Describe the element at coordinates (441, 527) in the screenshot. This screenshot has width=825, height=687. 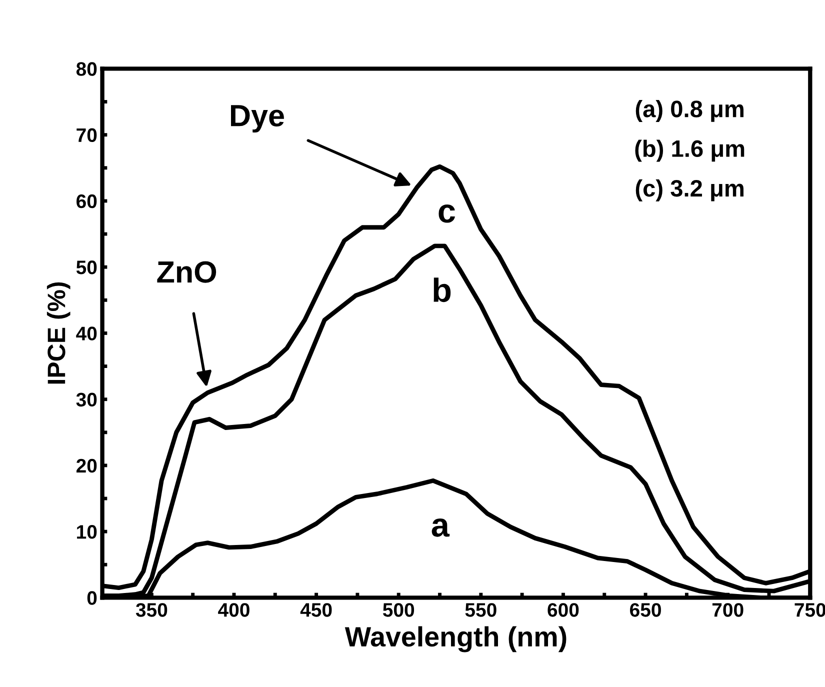
I see `series-label: a` at that location.